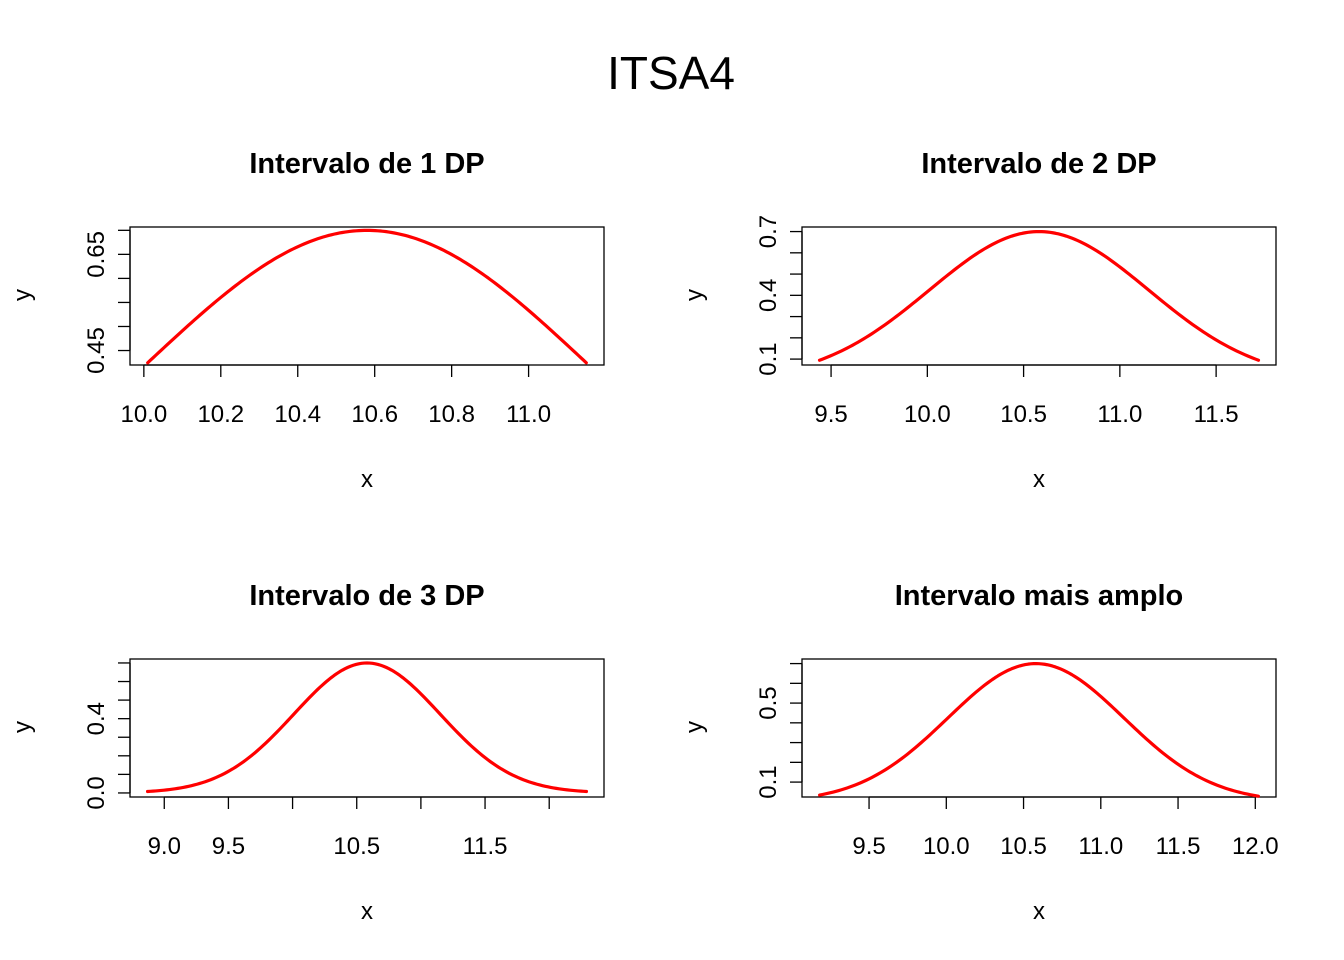 The width and height of the screenshot is (1344, 960). I want to click on panel-title: Intervalo de 1 DP, so click(366, 164).